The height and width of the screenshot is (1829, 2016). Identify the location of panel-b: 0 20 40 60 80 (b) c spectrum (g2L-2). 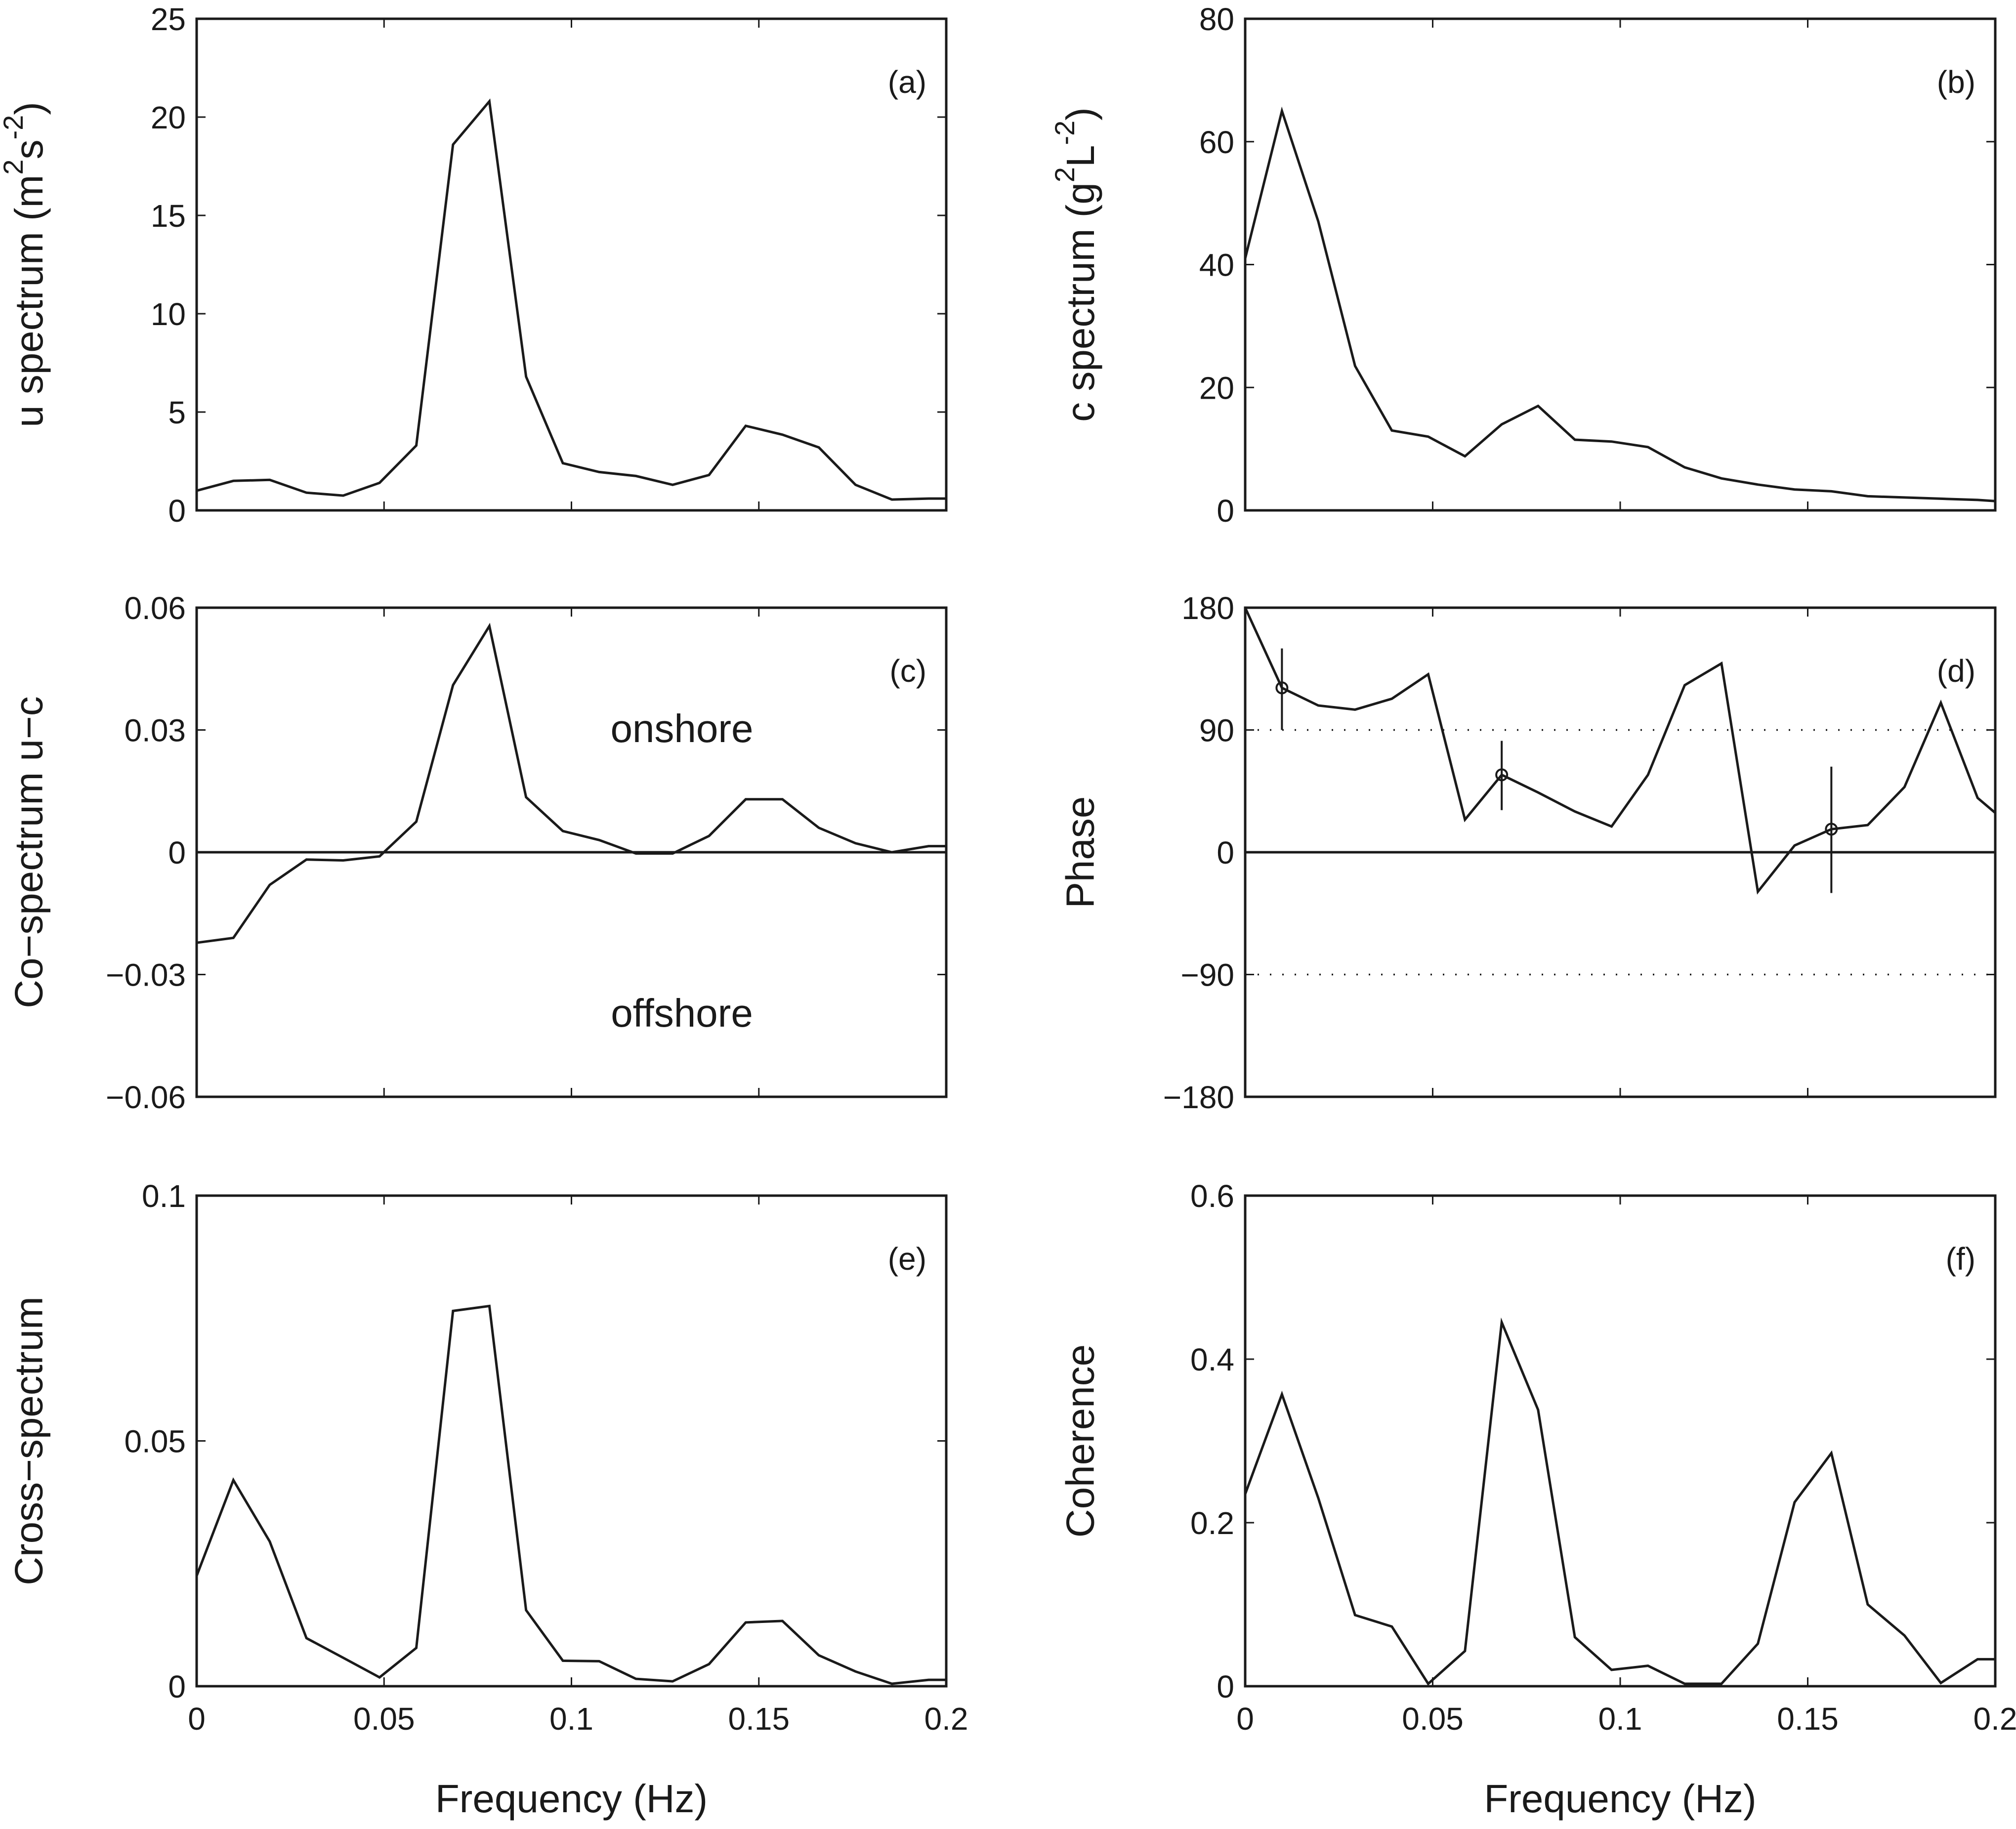
(1523, 265).